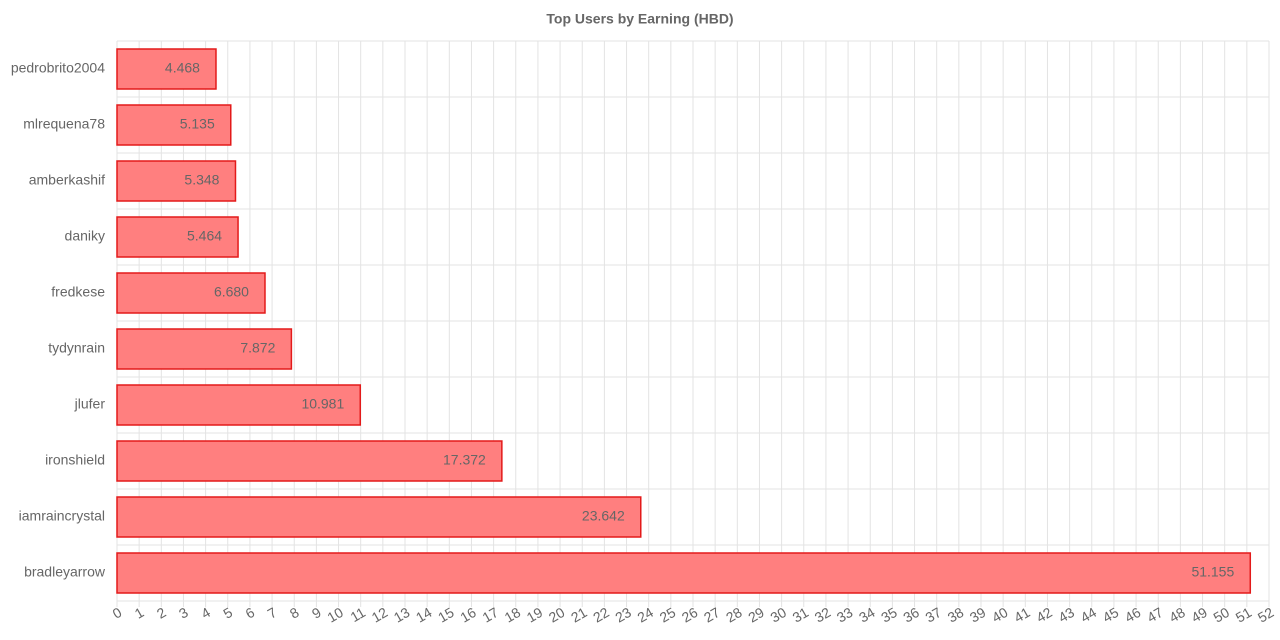 The width and height of the screenshot is (1280, 640). What do you see at coordinates (1044, 615) in the screenshot?
I see `x-tick-label: 42` at bounding box center [1044, 615].